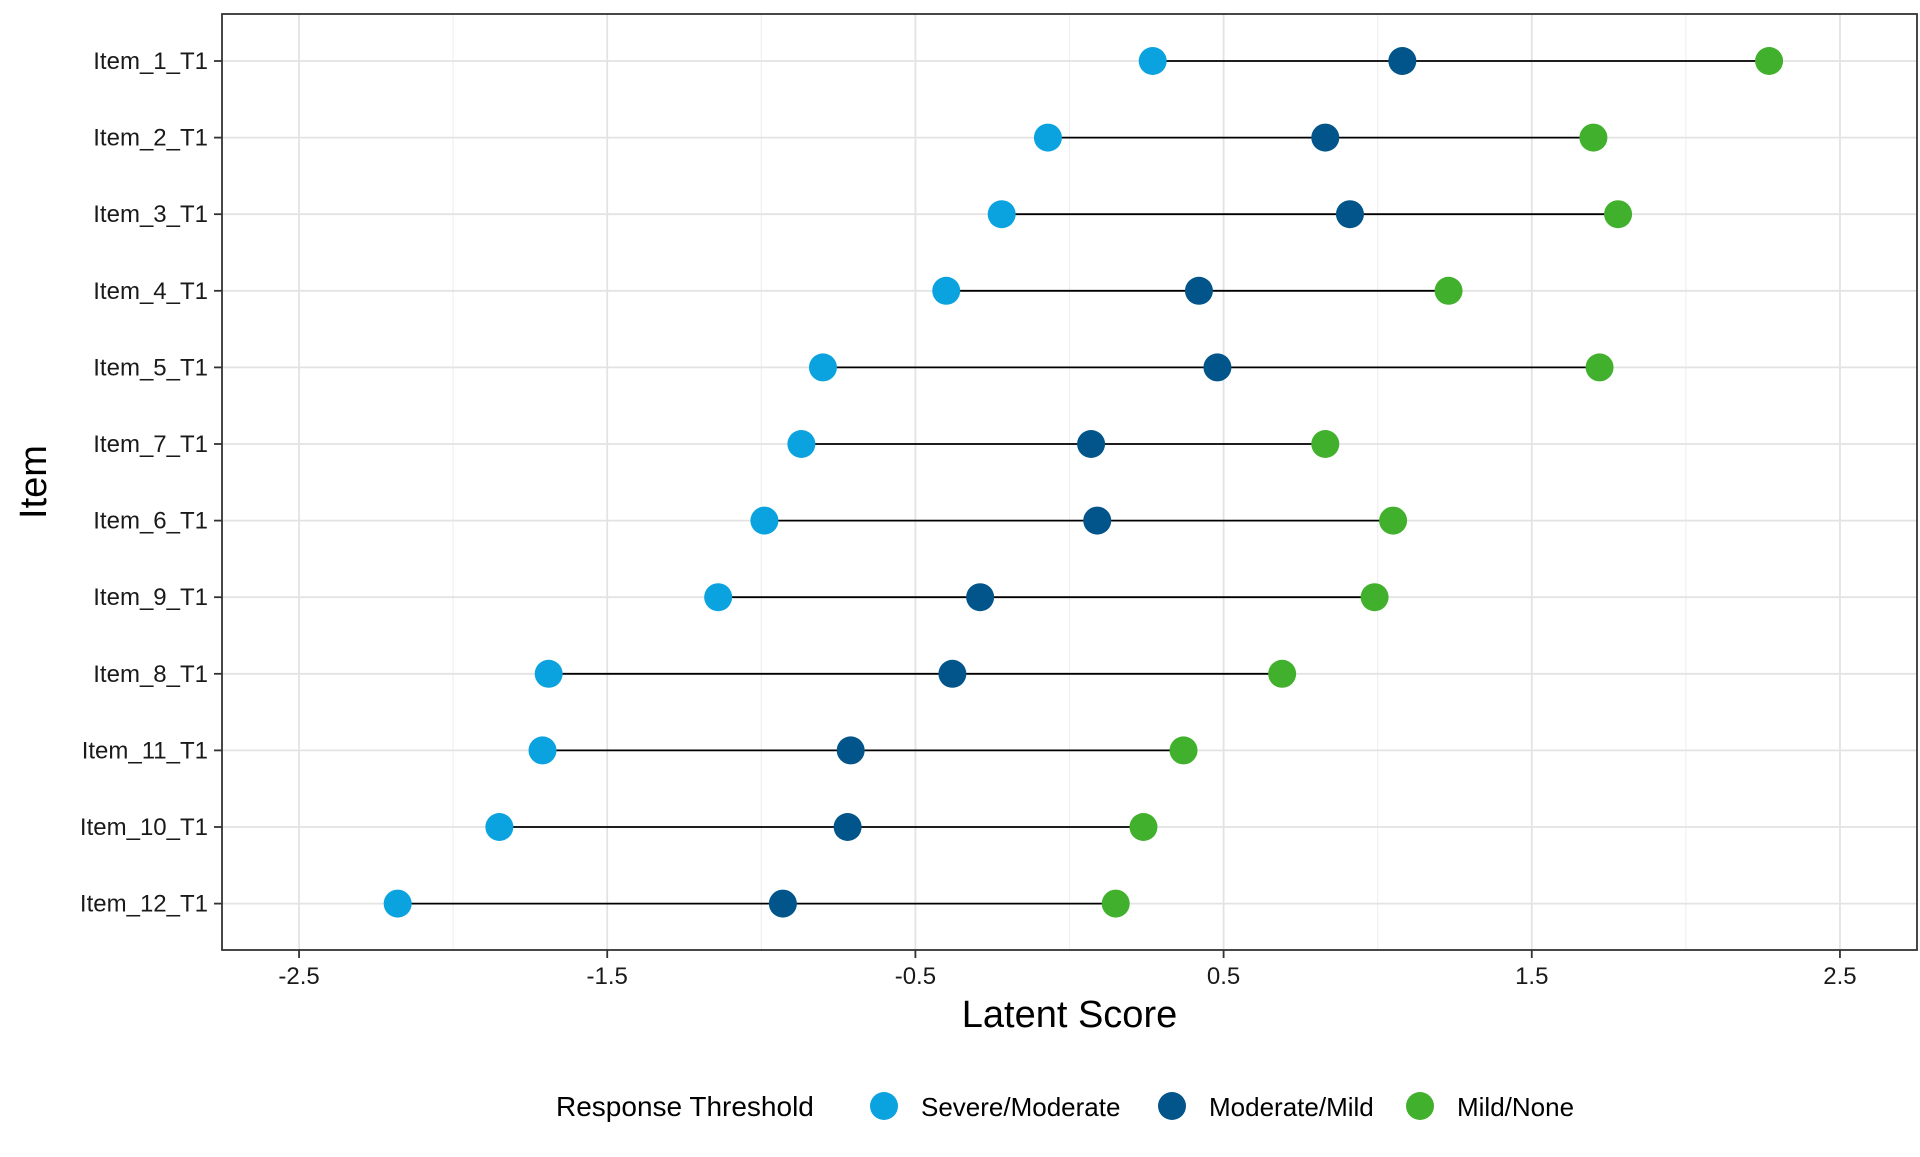 This screenshot has height=1157, width=1920. What do you see at coordinates (150, 674) in the screenshot?
I see `y-tick-label: Item_8_T1` at bounding box center [150, 674].